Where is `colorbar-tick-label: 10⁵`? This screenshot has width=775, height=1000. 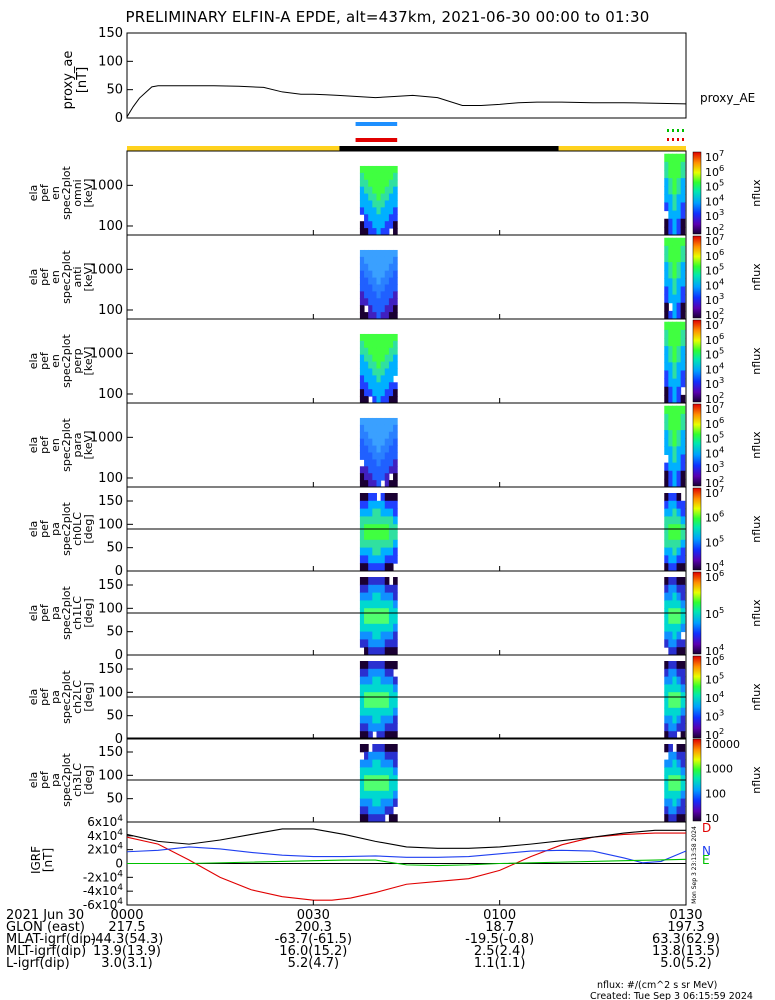 colorbar-tick-label: 10⁵ is located at coordinates (714, 270).